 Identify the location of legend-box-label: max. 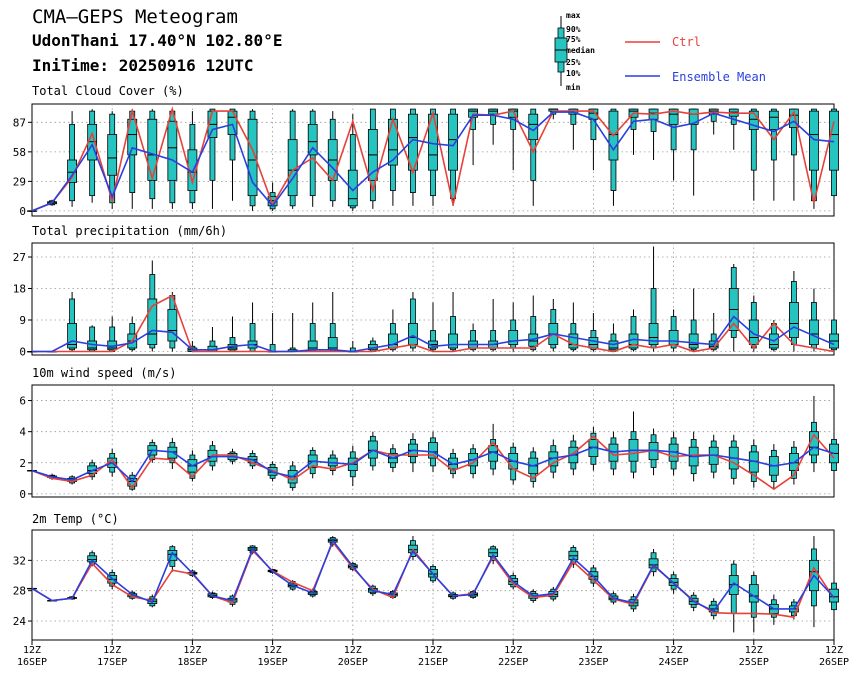
(573, 15).